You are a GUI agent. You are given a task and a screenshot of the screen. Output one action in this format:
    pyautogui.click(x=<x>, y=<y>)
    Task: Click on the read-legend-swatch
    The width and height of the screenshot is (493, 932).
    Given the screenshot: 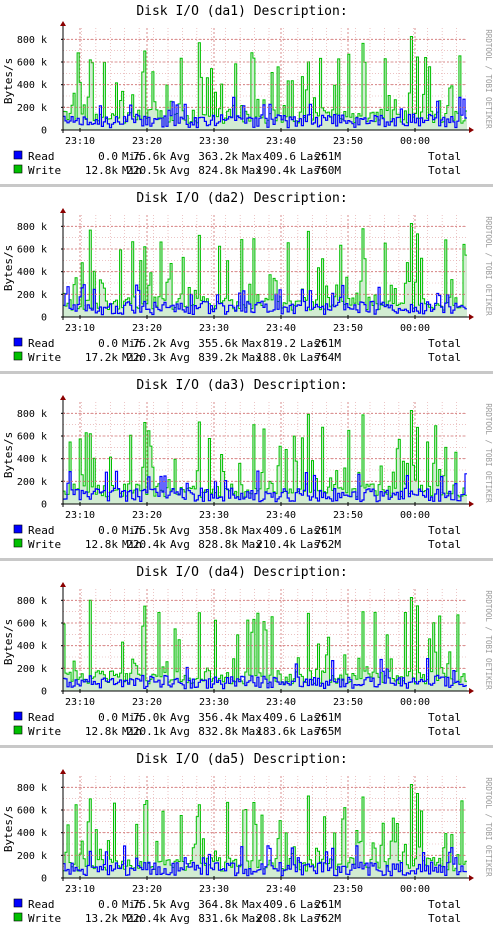 What is the action you would take?
    pyautogui.click(x=18, y=342)
    